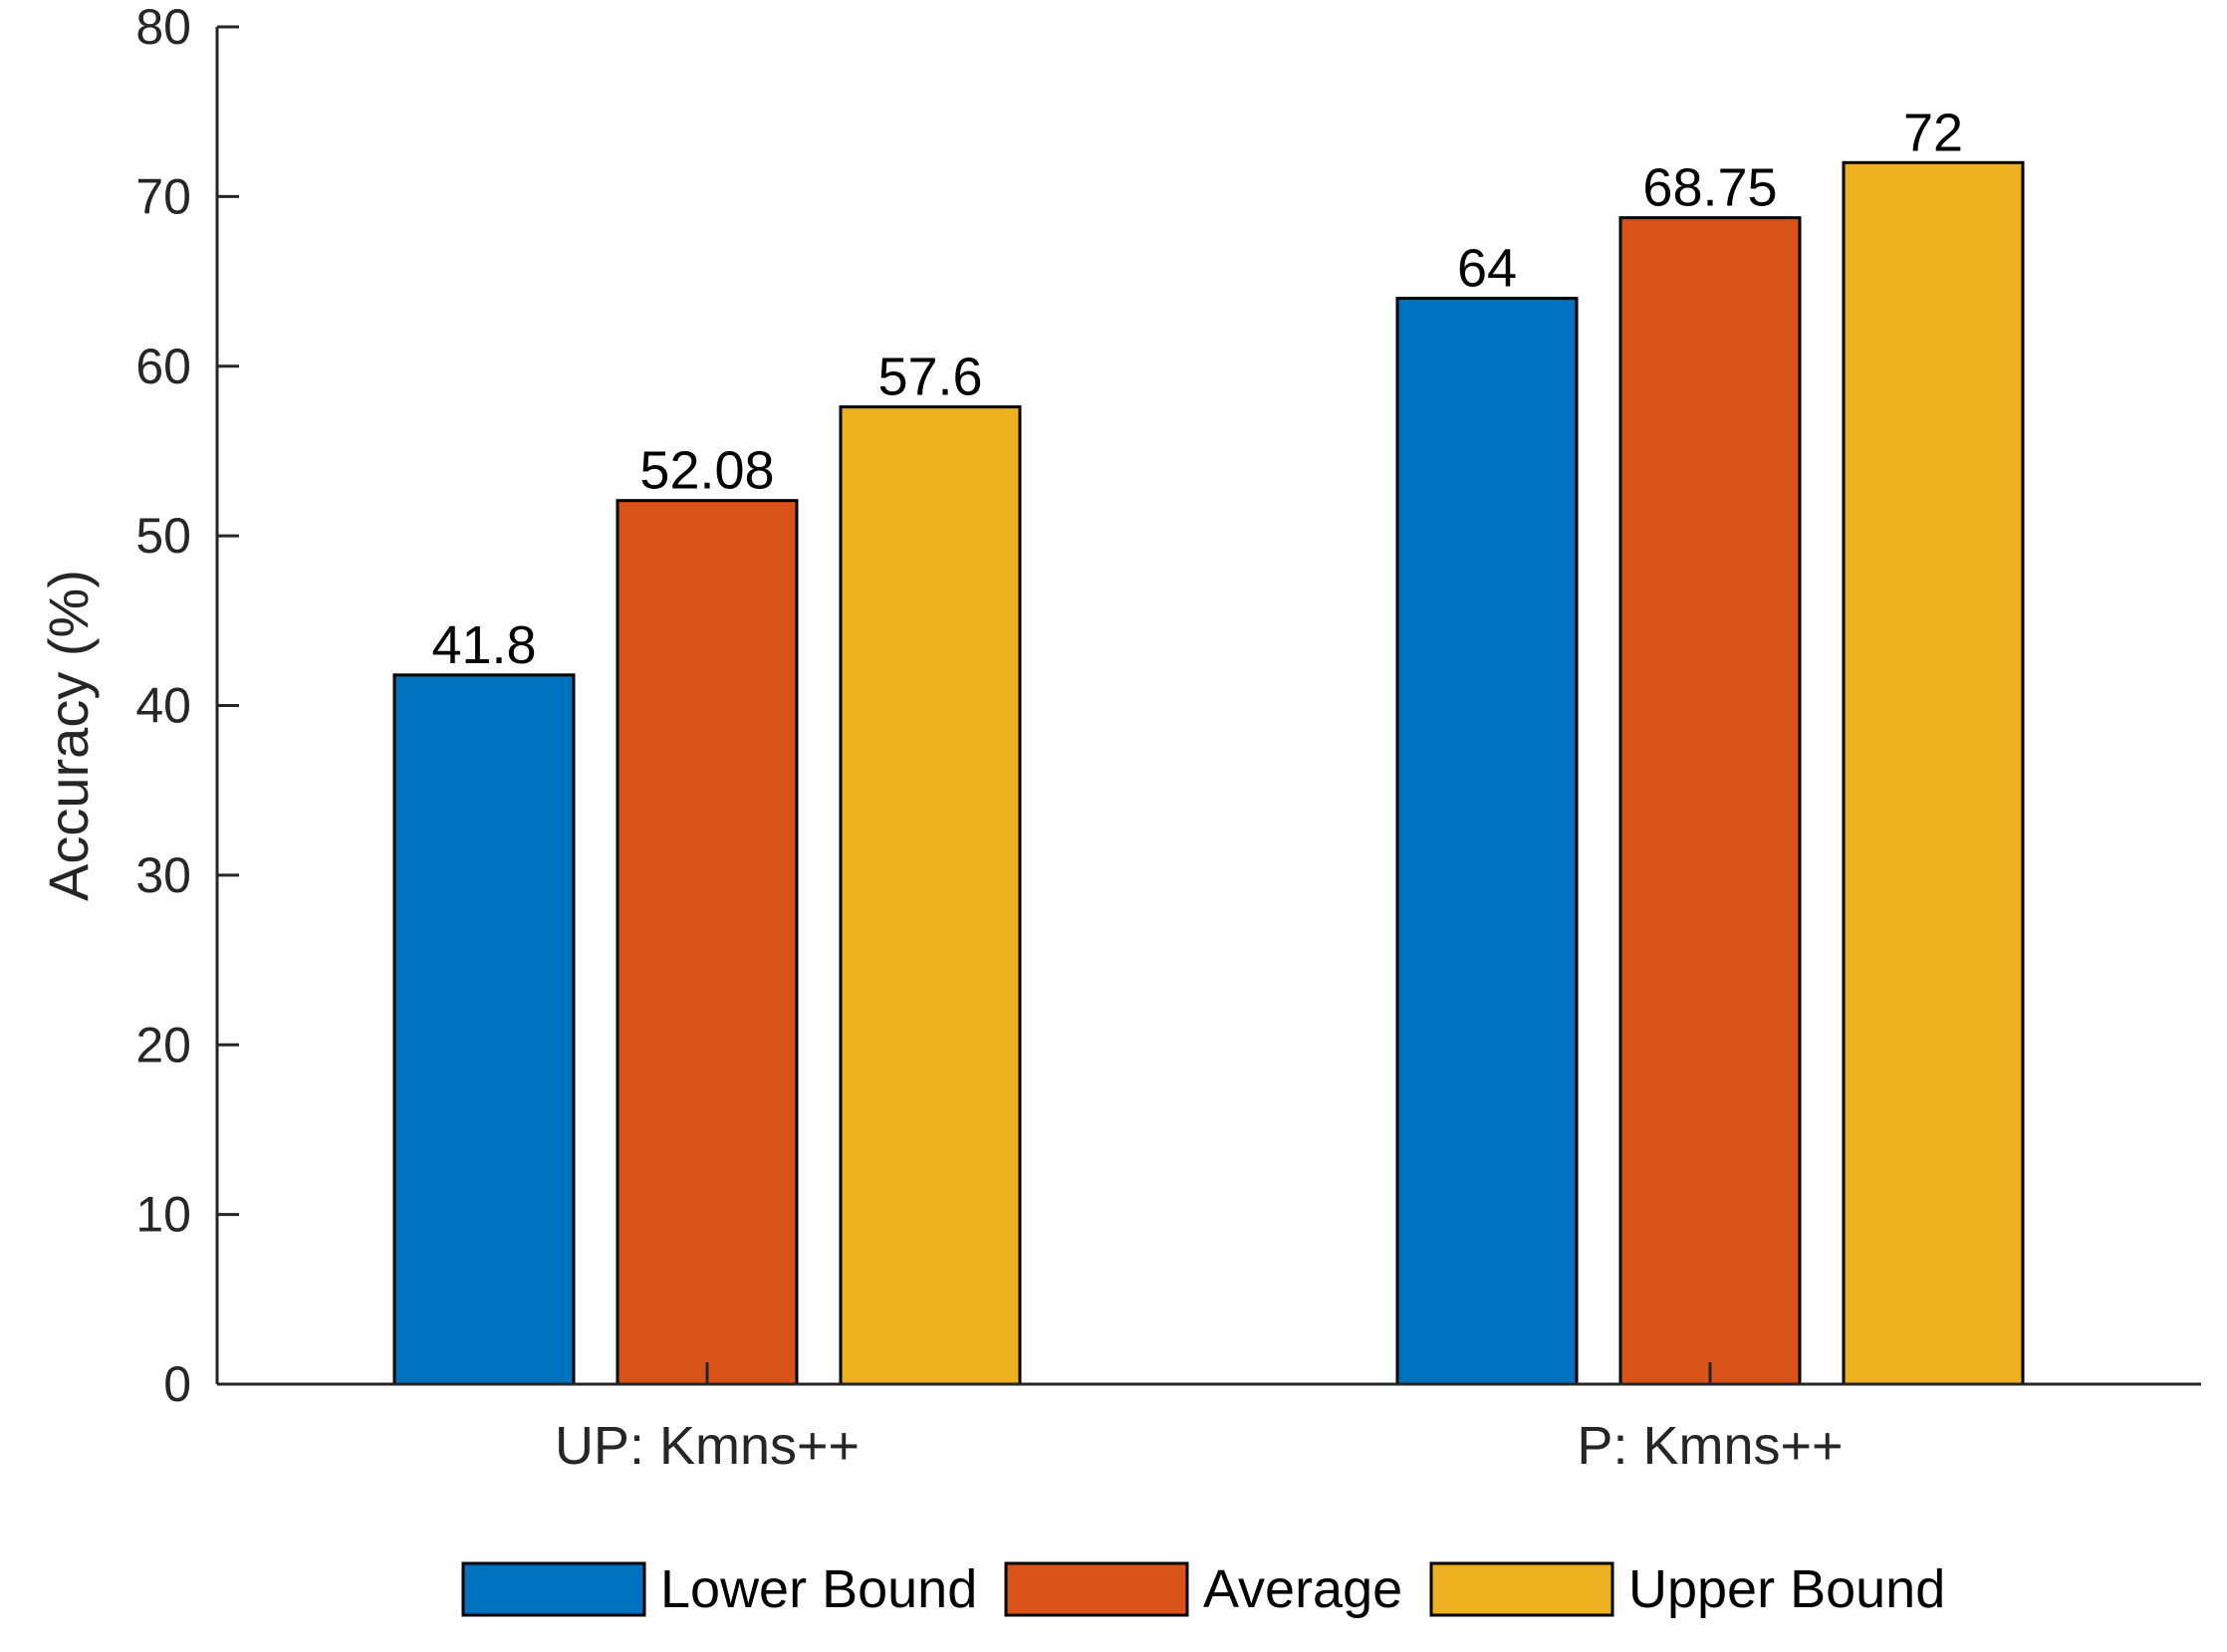  I want to click on bar-upper-bound-up-kmns, so click(930, 895).